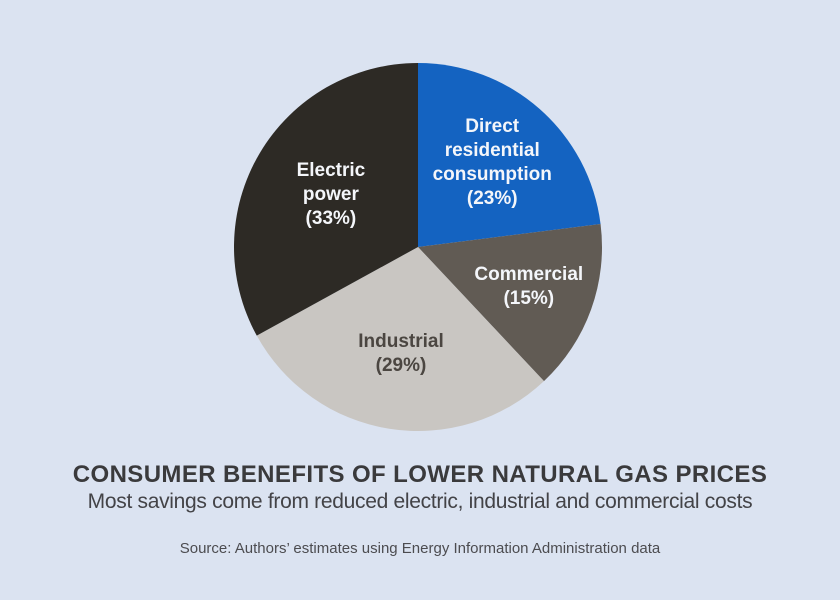  I want to click on pie-slice-industrial, so click(400, 339).